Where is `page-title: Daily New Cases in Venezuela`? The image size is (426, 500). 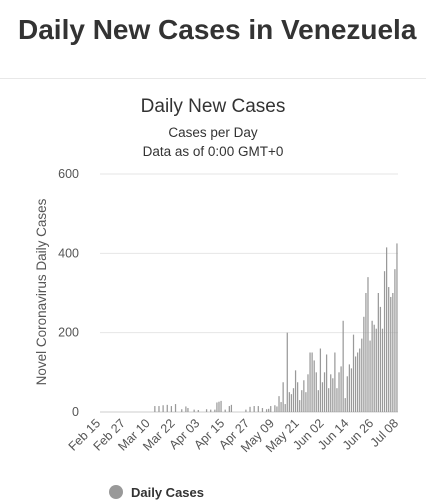
page-title: Daily New Cases in Venezuela is located at coordinates (217, 29).